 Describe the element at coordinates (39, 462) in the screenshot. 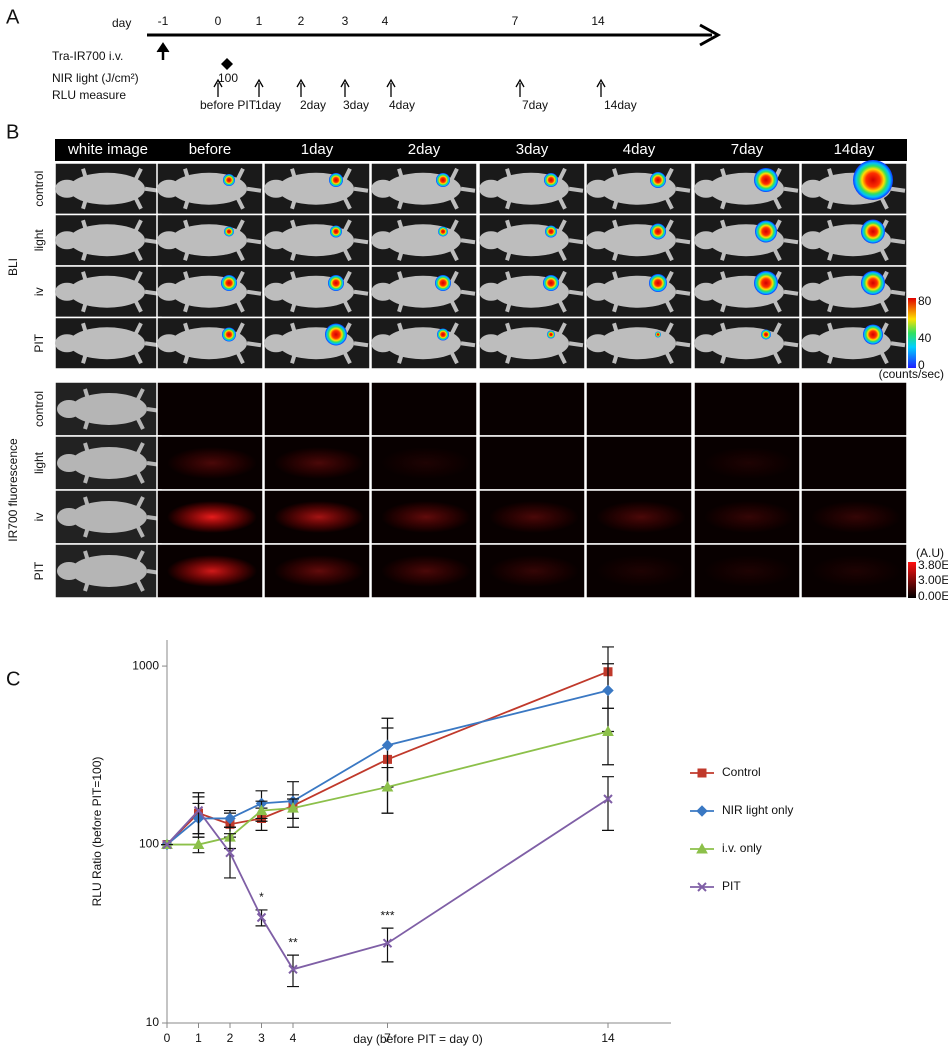

I see `row-label: light` at that location.